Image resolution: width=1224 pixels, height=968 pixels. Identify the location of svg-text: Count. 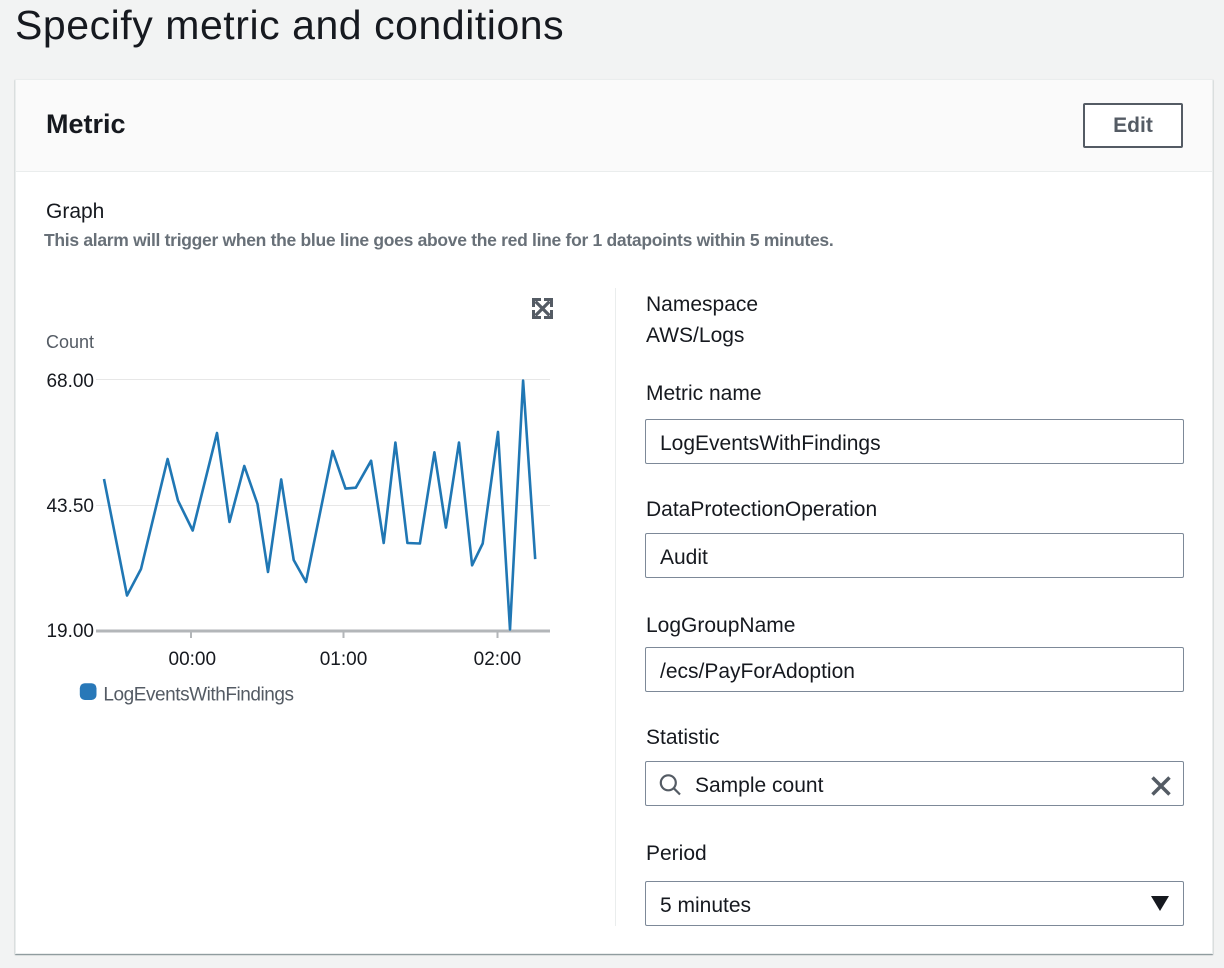
(70, 342).